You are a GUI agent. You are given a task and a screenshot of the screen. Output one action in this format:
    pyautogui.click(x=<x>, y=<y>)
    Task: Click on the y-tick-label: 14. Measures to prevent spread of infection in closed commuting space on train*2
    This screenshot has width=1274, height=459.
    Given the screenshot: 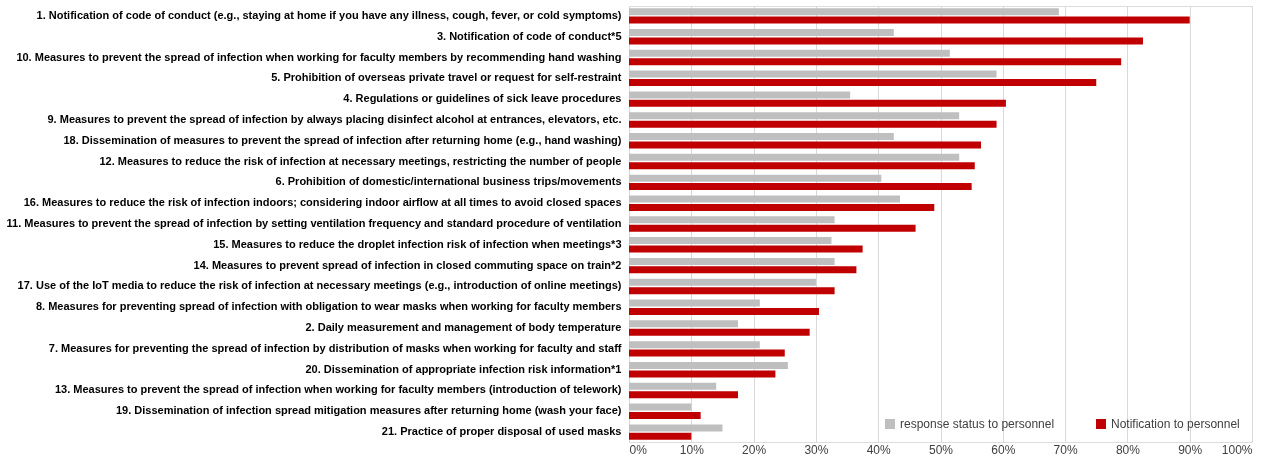 What is the action you would take?
    pyautogui.click(x=407, y=264)
    